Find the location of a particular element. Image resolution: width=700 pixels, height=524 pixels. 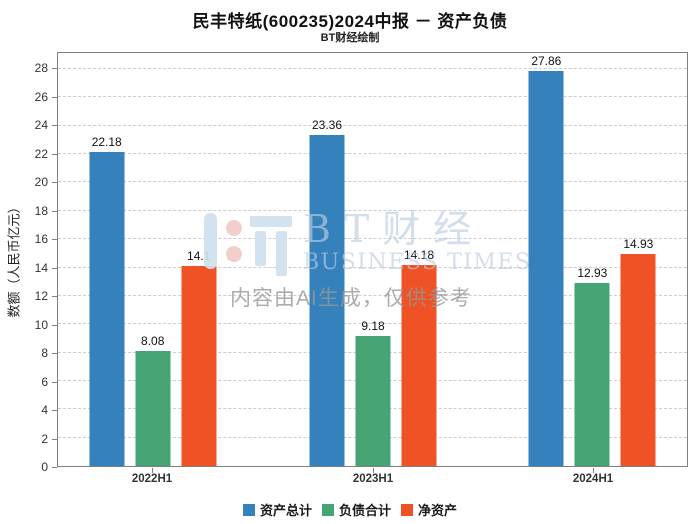

bar-value-label: 27.86 is located at coordinates (546, 61).